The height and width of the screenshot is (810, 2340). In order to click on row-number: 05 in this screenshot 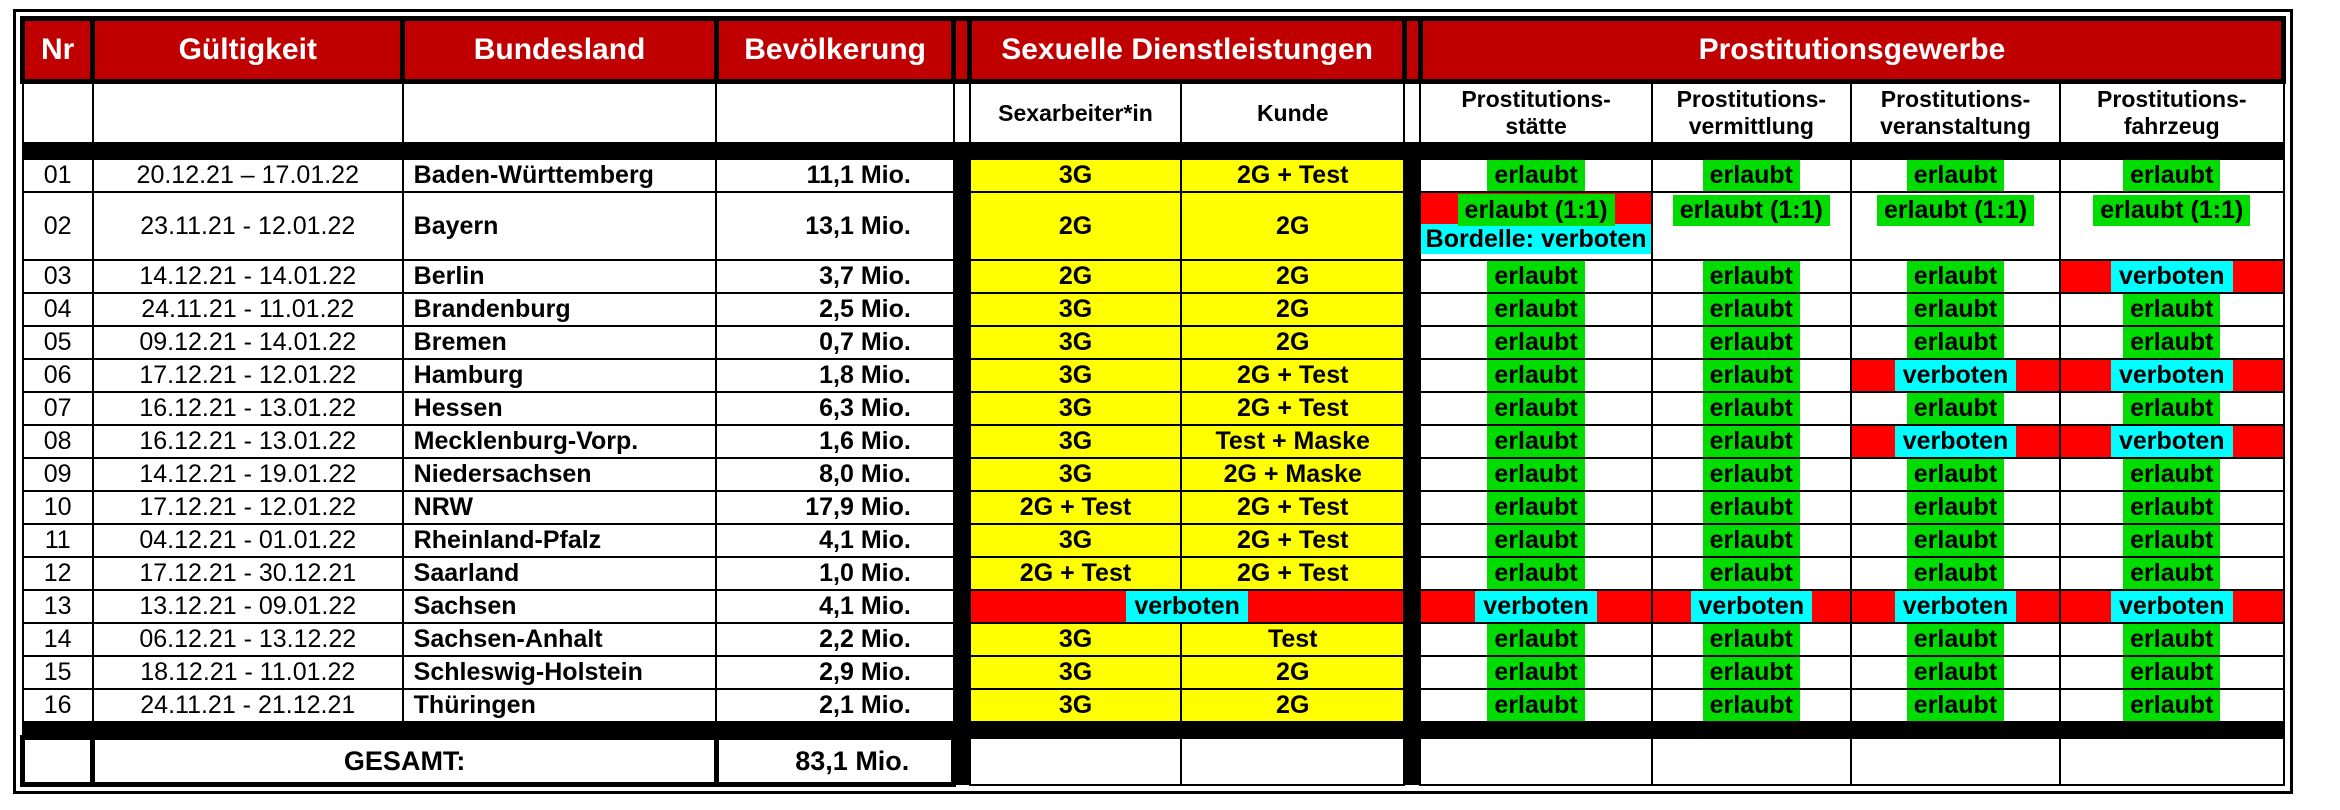, I will do `click(57, 342)`.